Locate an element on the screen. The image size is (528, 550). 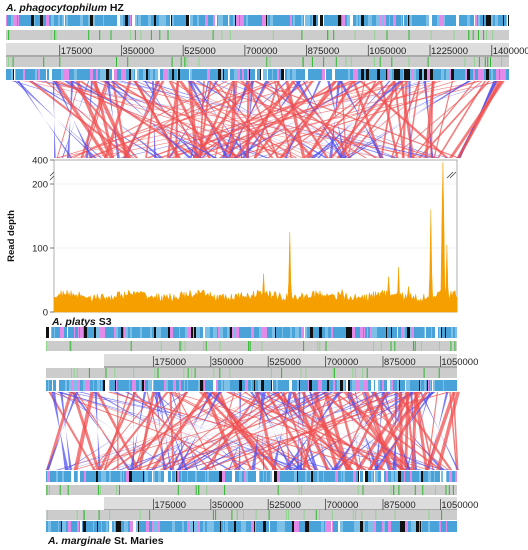
bot-marker is located at coordinates (415, 490).